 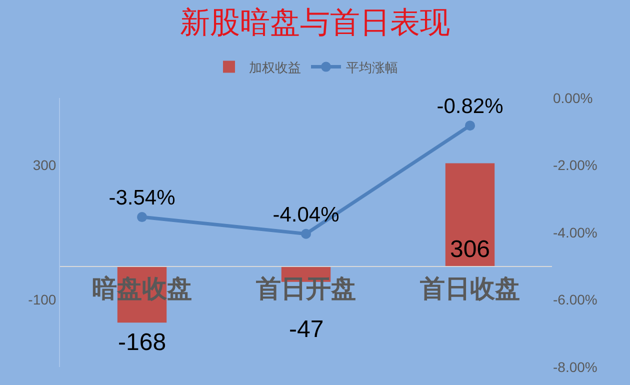 What do you see at coordinates (573, 98) in the screenshot?
I see `y2-tick-label: 0.00%` at bounding box center [573, 98].